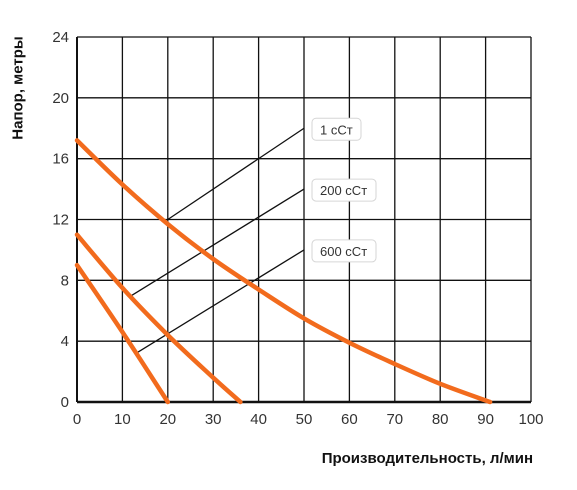  Describe the element at coordinates (485, 419) in the screenshot. I see `x-tick-label: 90` at that location.